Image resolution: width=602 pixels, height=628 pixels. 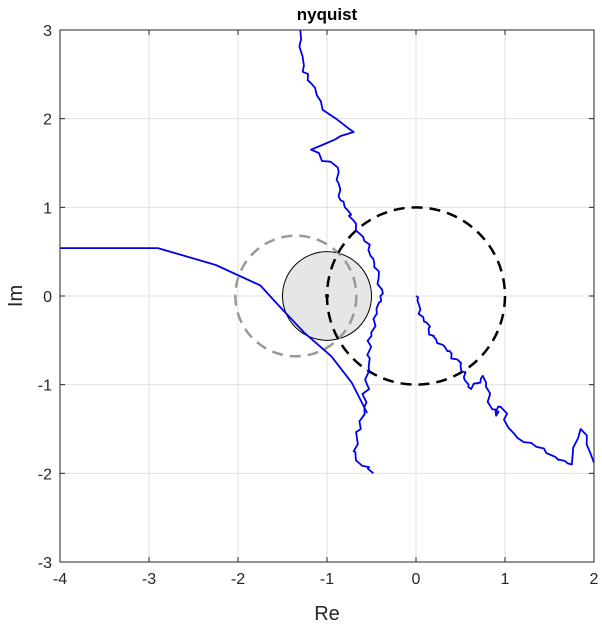 I want to click on x-axis-label: Re, so click(x=327, y=614).